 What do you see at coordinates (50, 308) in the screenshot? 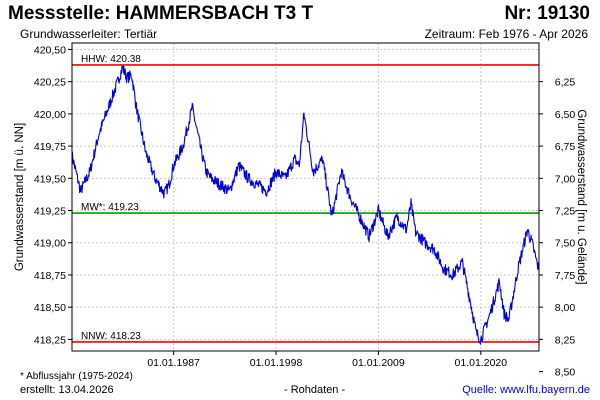
I see `y-tick-label-left: 418,50` at bounding box center [50, 308].